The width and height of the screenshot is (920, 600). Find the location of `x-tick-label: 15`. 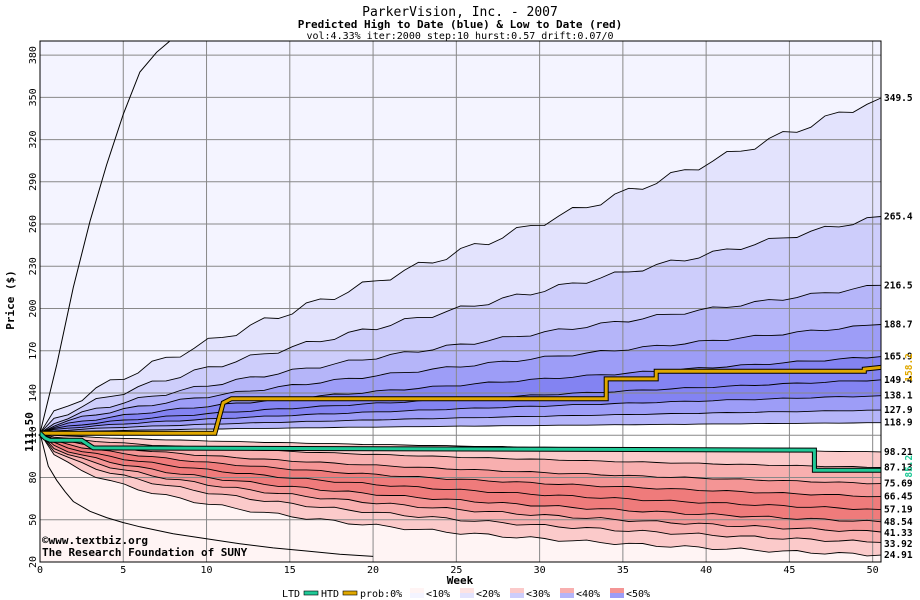

x-tick-label: 15 is located at coordinates (290, 570).